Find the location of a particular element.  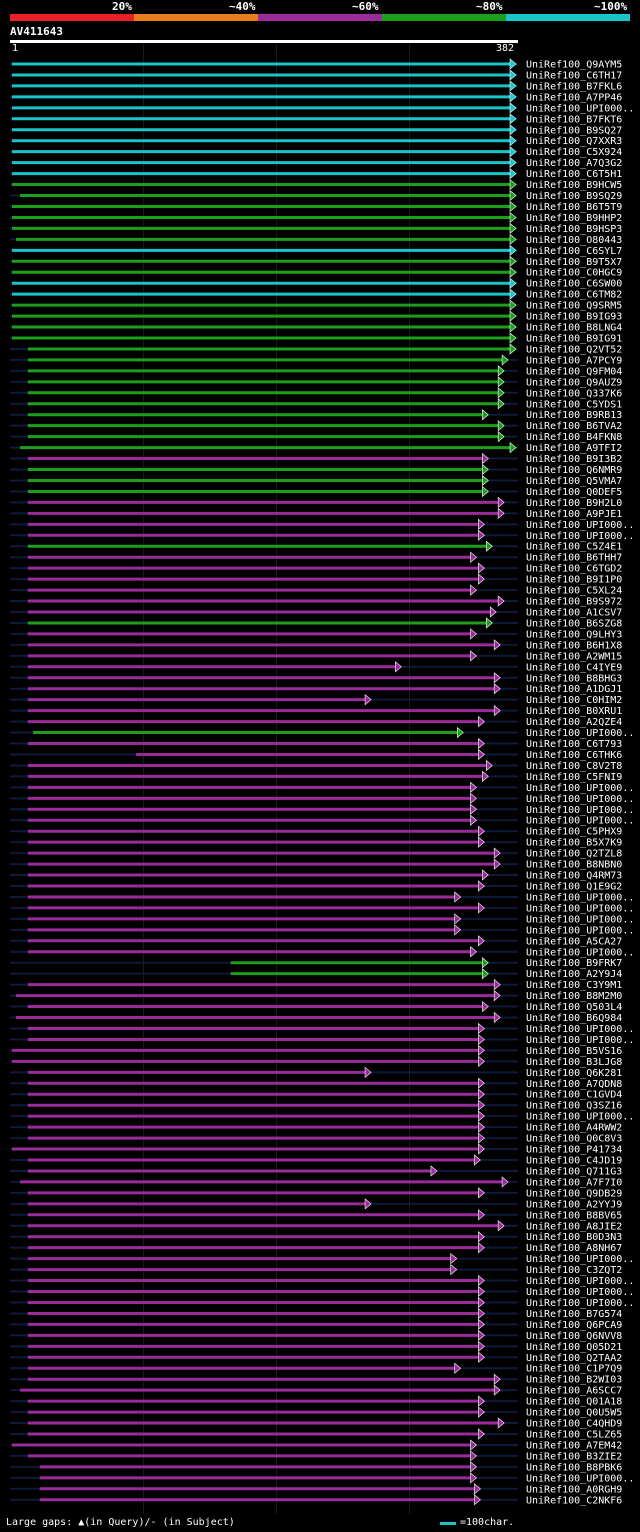

hit-row: UniRef100_B5VS16 is located at coordinates (316, 1050).